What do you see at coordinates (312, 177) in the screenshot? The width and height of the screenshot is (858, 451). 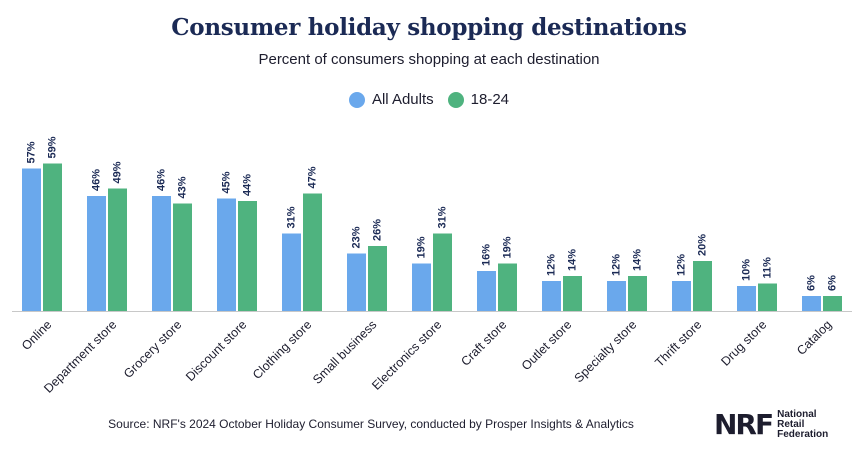 I see `value-label: 47%` at bounding box center [312, 177].